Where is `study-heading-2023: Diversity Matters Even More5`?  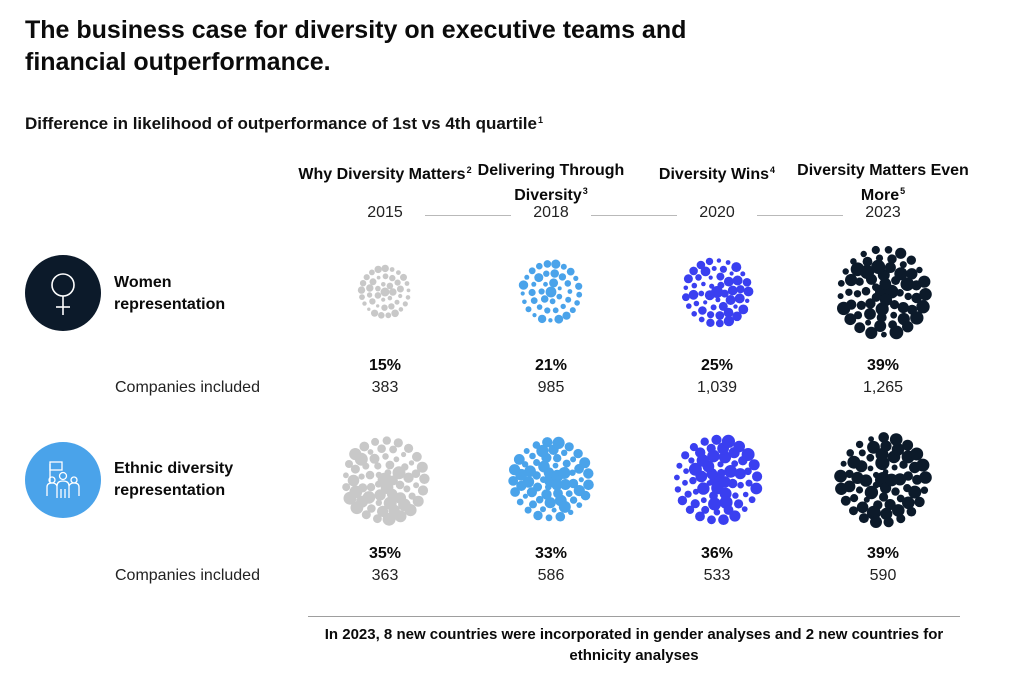 study-heading-2023: Diversity Matters Even More5 is located at coordinates (883, 183).